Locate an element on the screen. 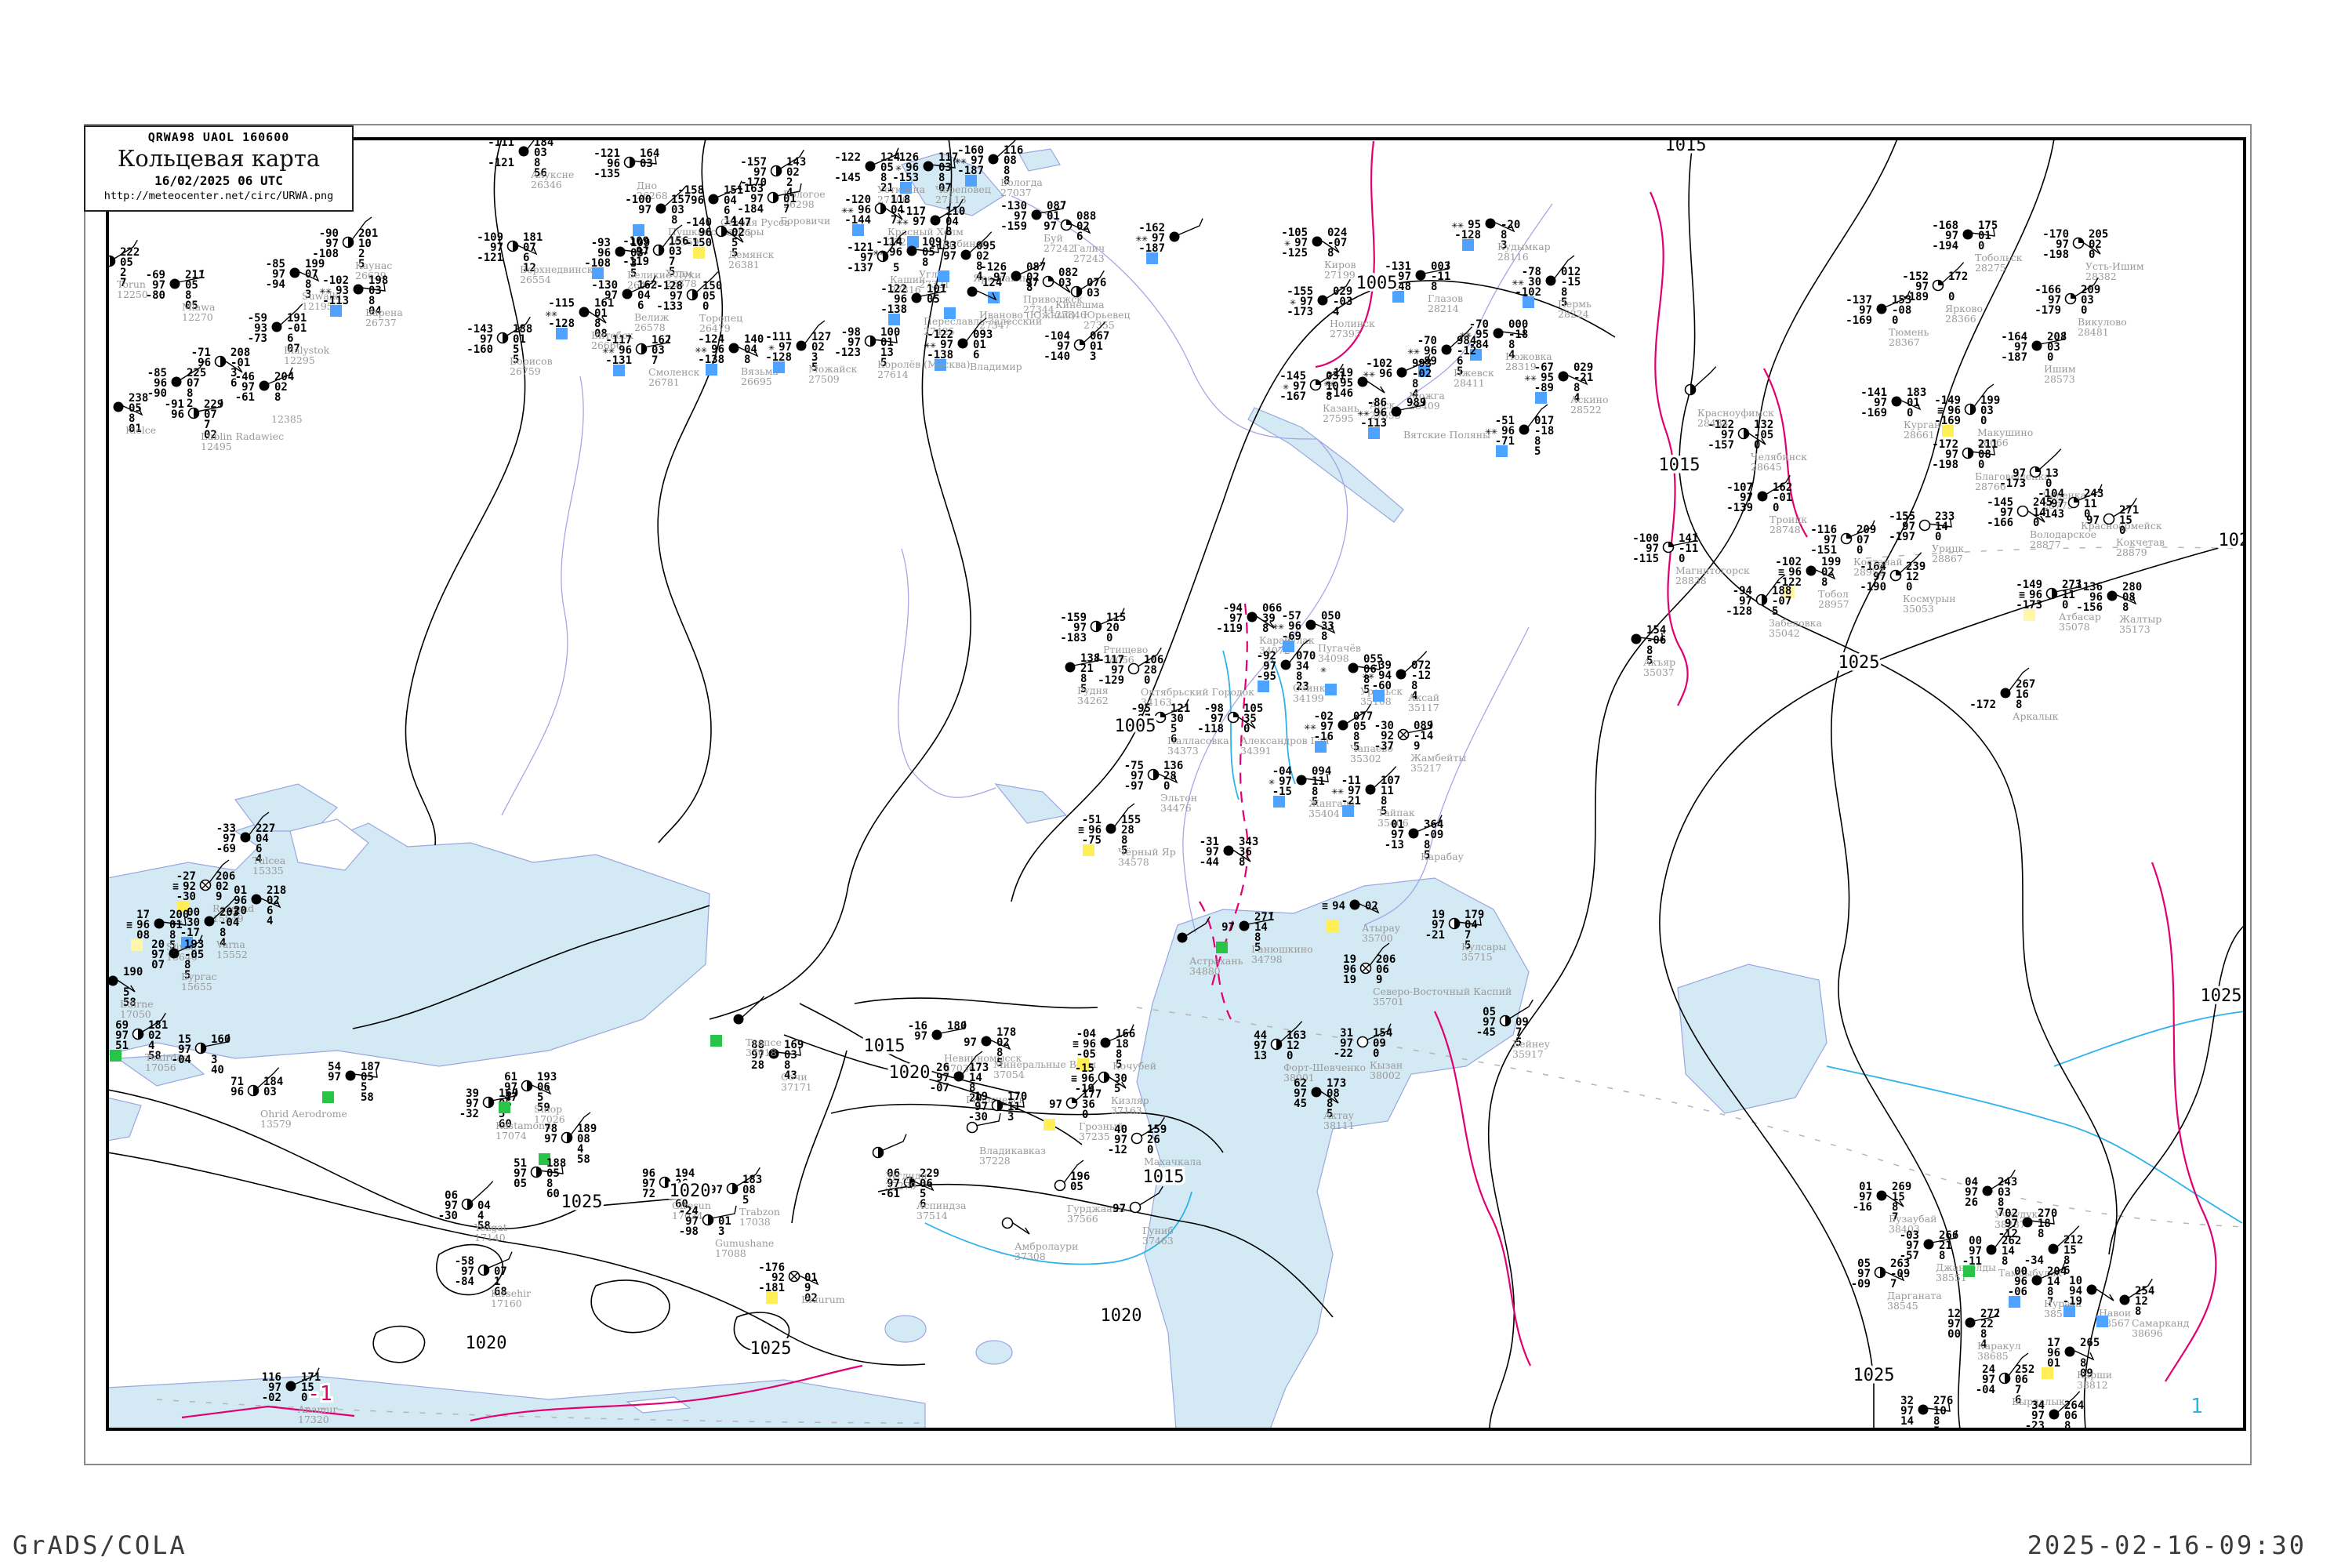 This screenshot has width=2352, height=1568. station-id: 38911 is located at coordinates (2076, 1448).